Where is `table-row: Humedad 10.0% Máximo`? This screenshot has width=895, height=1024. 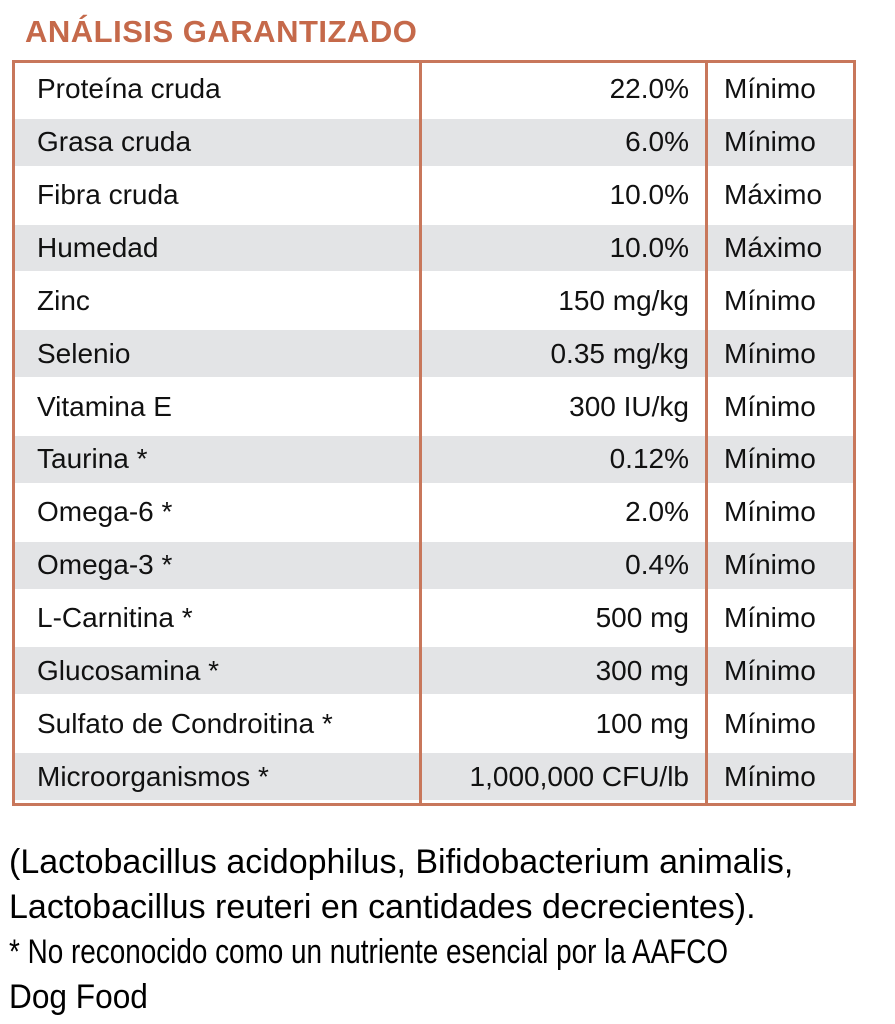
table-row: Humedad 10.0% Máximo is located at coordinates (434, 248).